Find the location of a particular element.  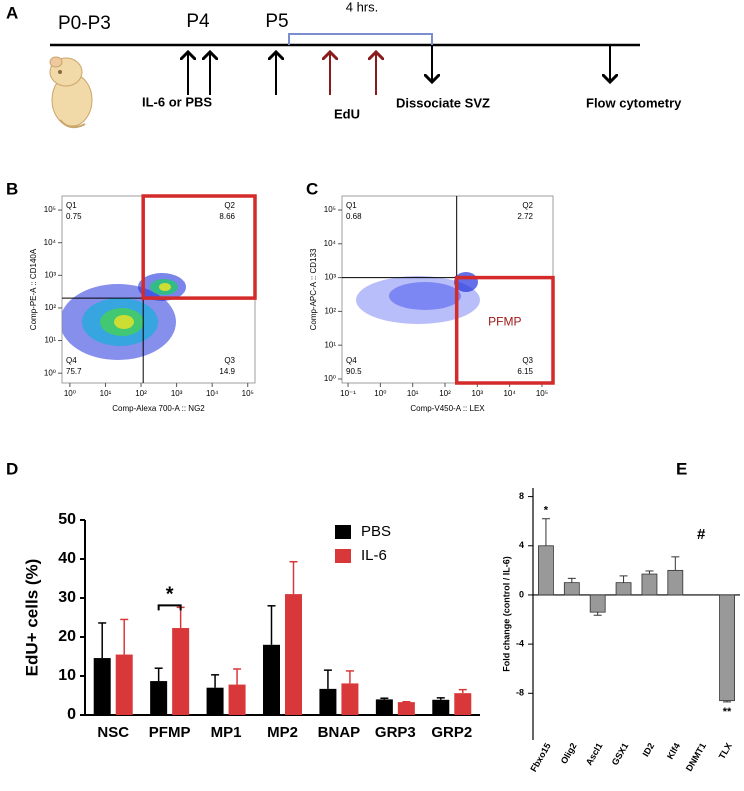

y-tick-label: 10⁰ is located at coordinates (330, 378).